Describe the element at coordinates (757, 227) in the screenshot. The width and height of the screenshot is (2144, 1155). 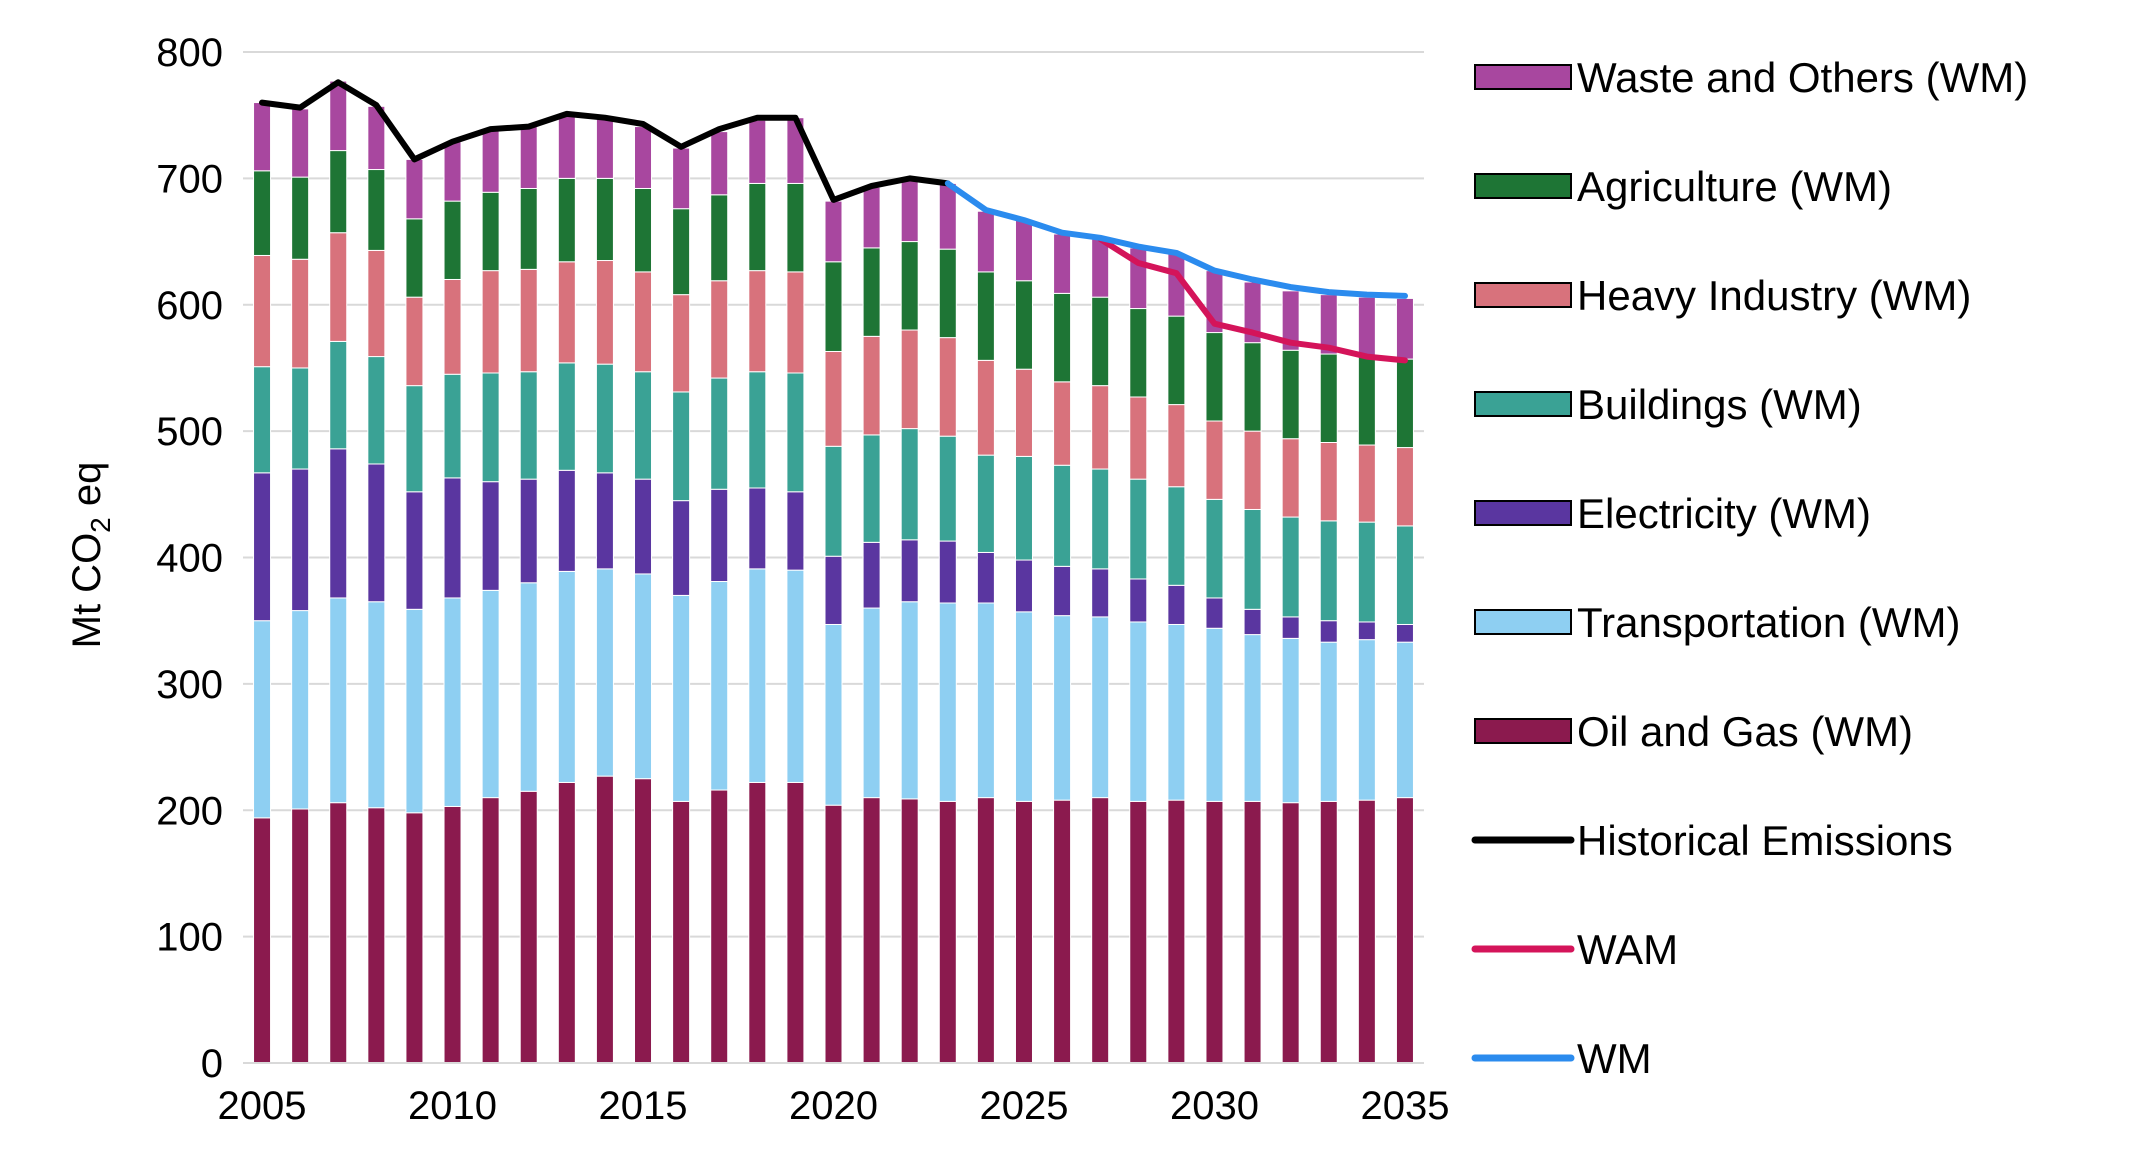
I see `bar-segment-agriculture-wm--2018` at that location.